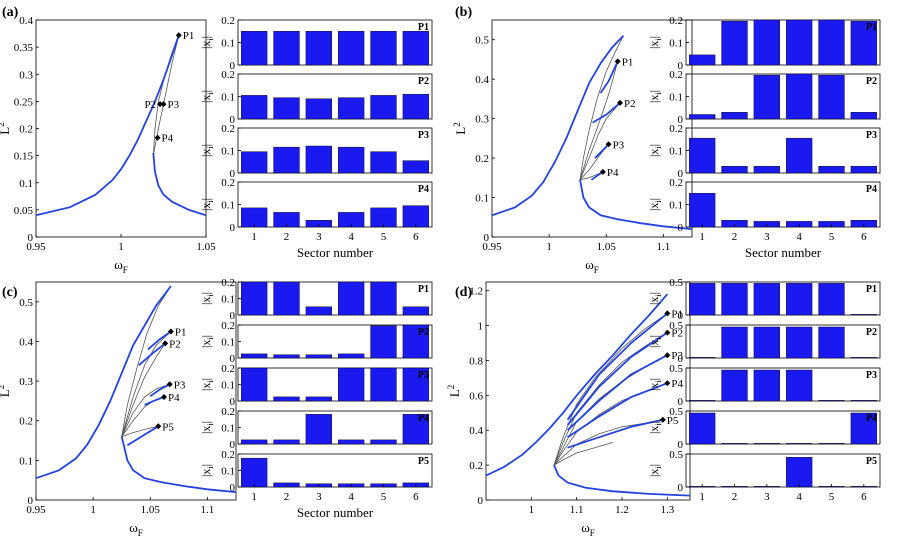 The width and height of the screenshot is (900, 555). Describe the element at coordinates (26, 303) in the screenshot. I see `y-tick-label: 0.5` at that location.